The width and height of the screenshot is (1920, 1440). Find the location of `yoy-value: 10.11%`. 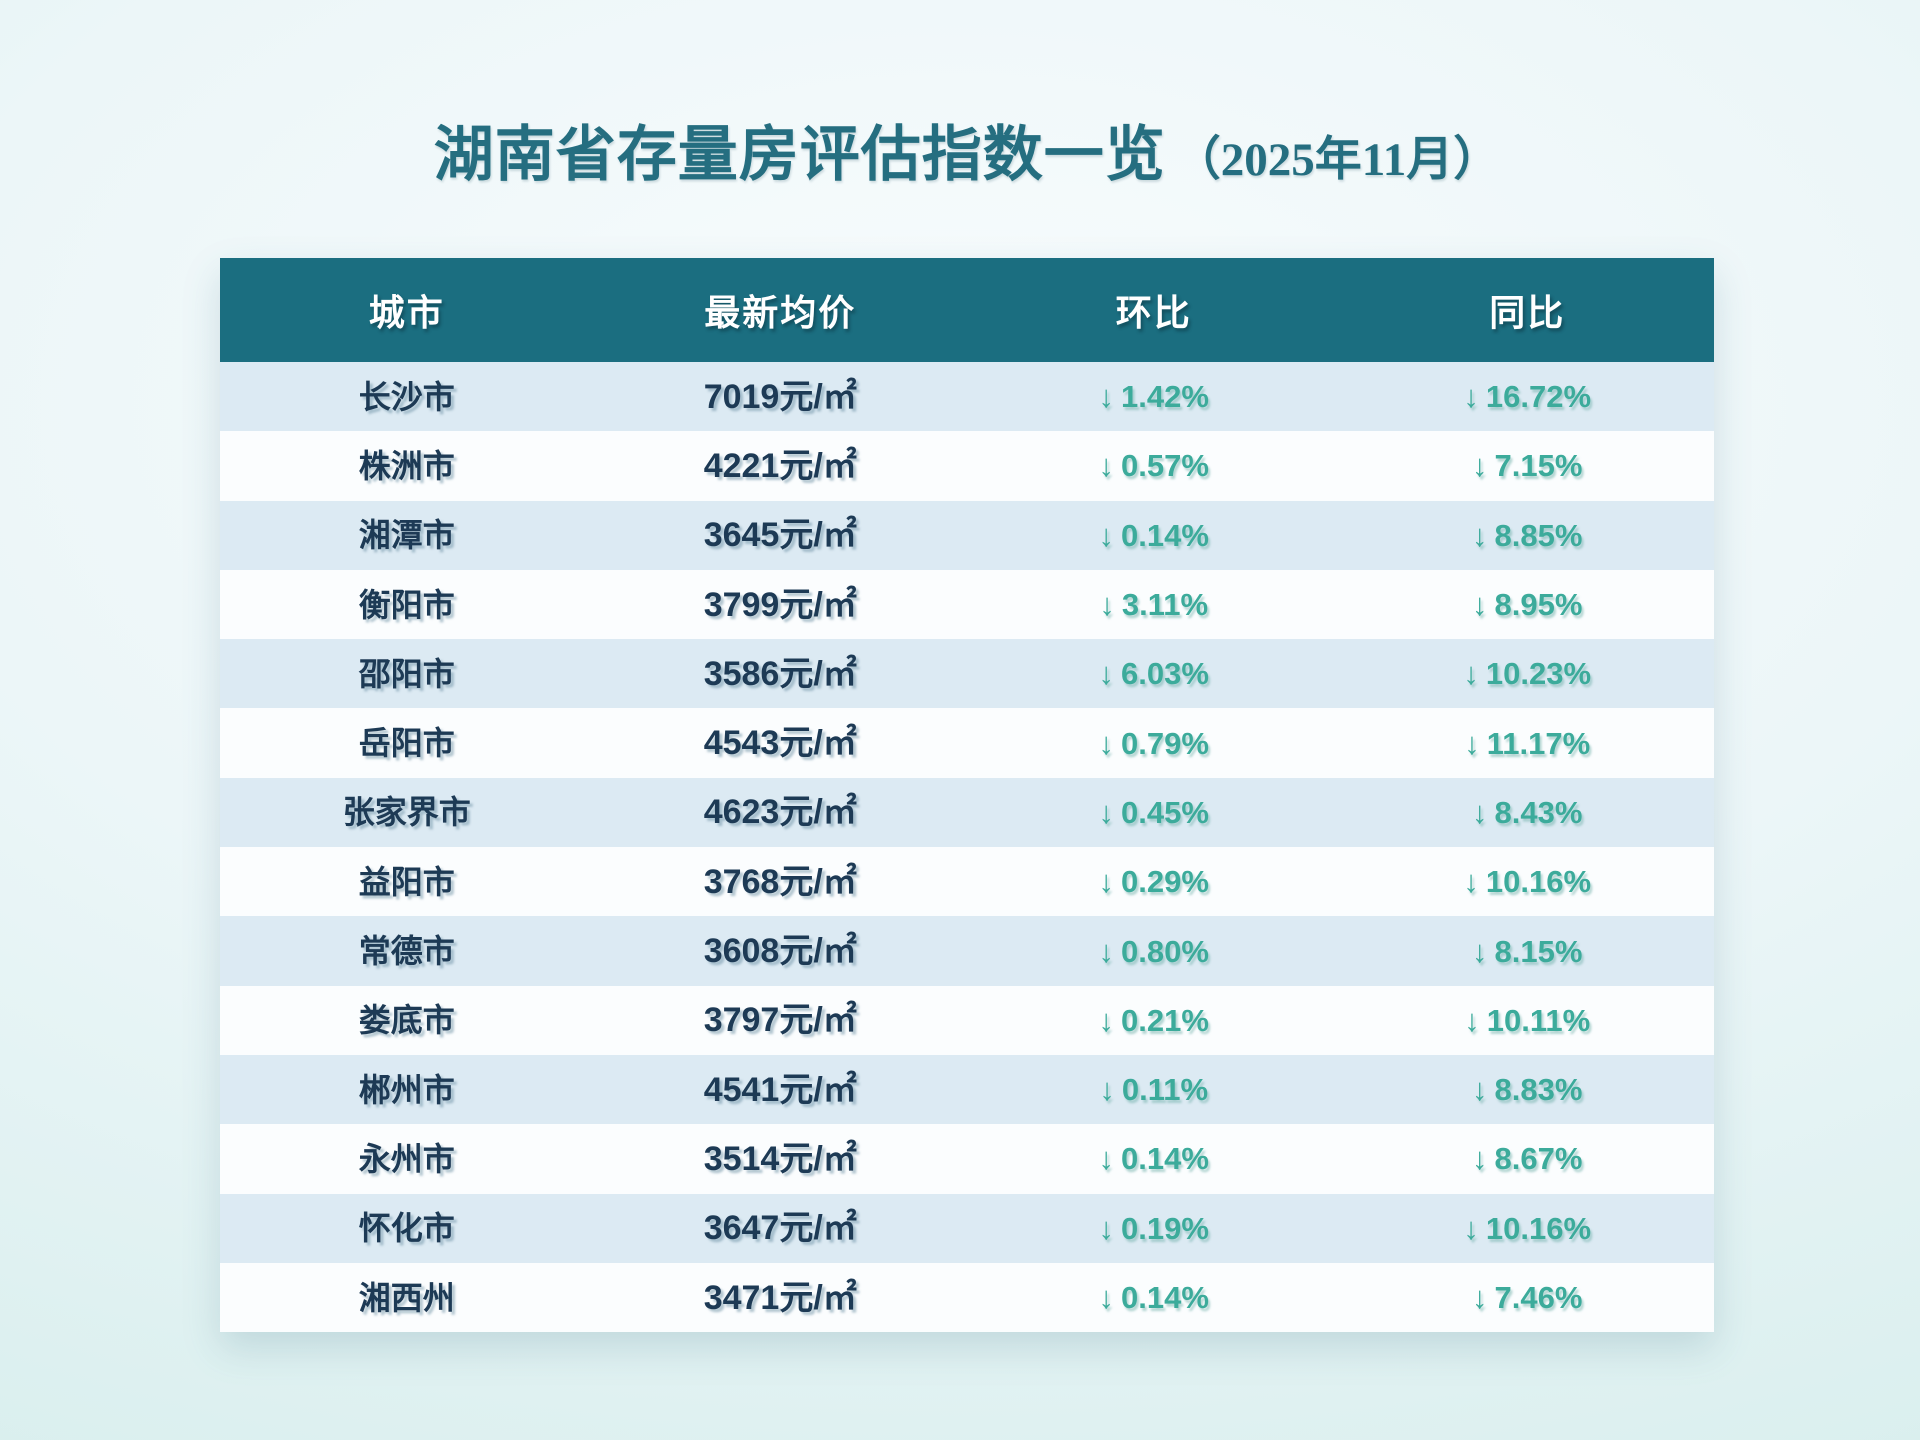

yoy-value: 10.11% is located at coordinates (1538, 1020).